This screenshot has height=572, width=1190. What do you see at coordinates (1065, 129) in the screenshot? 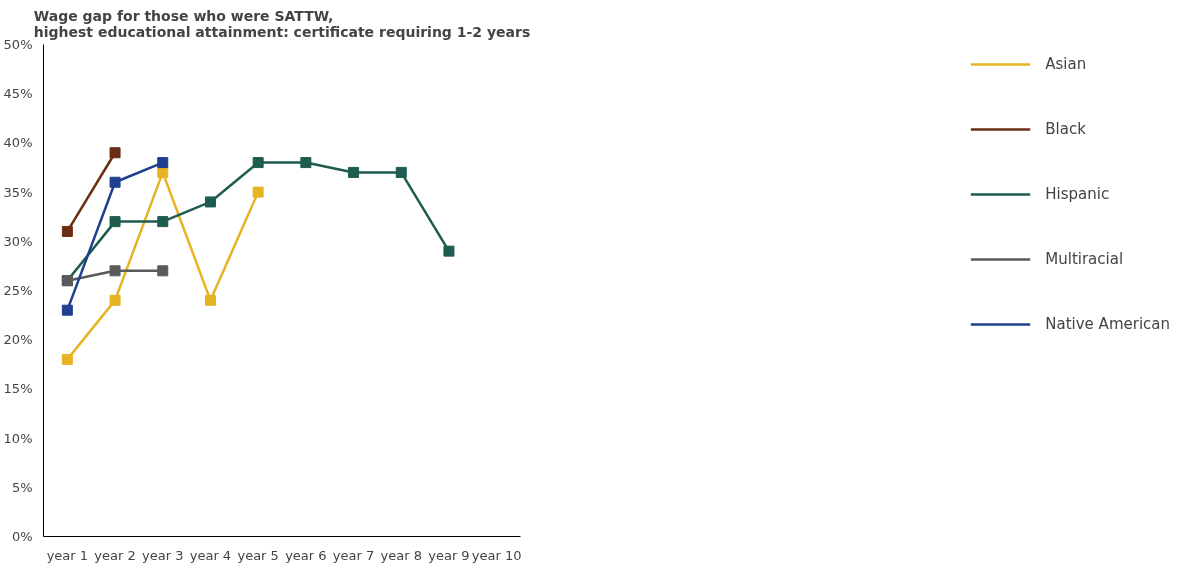
I see `legend-label: Black` at bounding box center [1065, 129].